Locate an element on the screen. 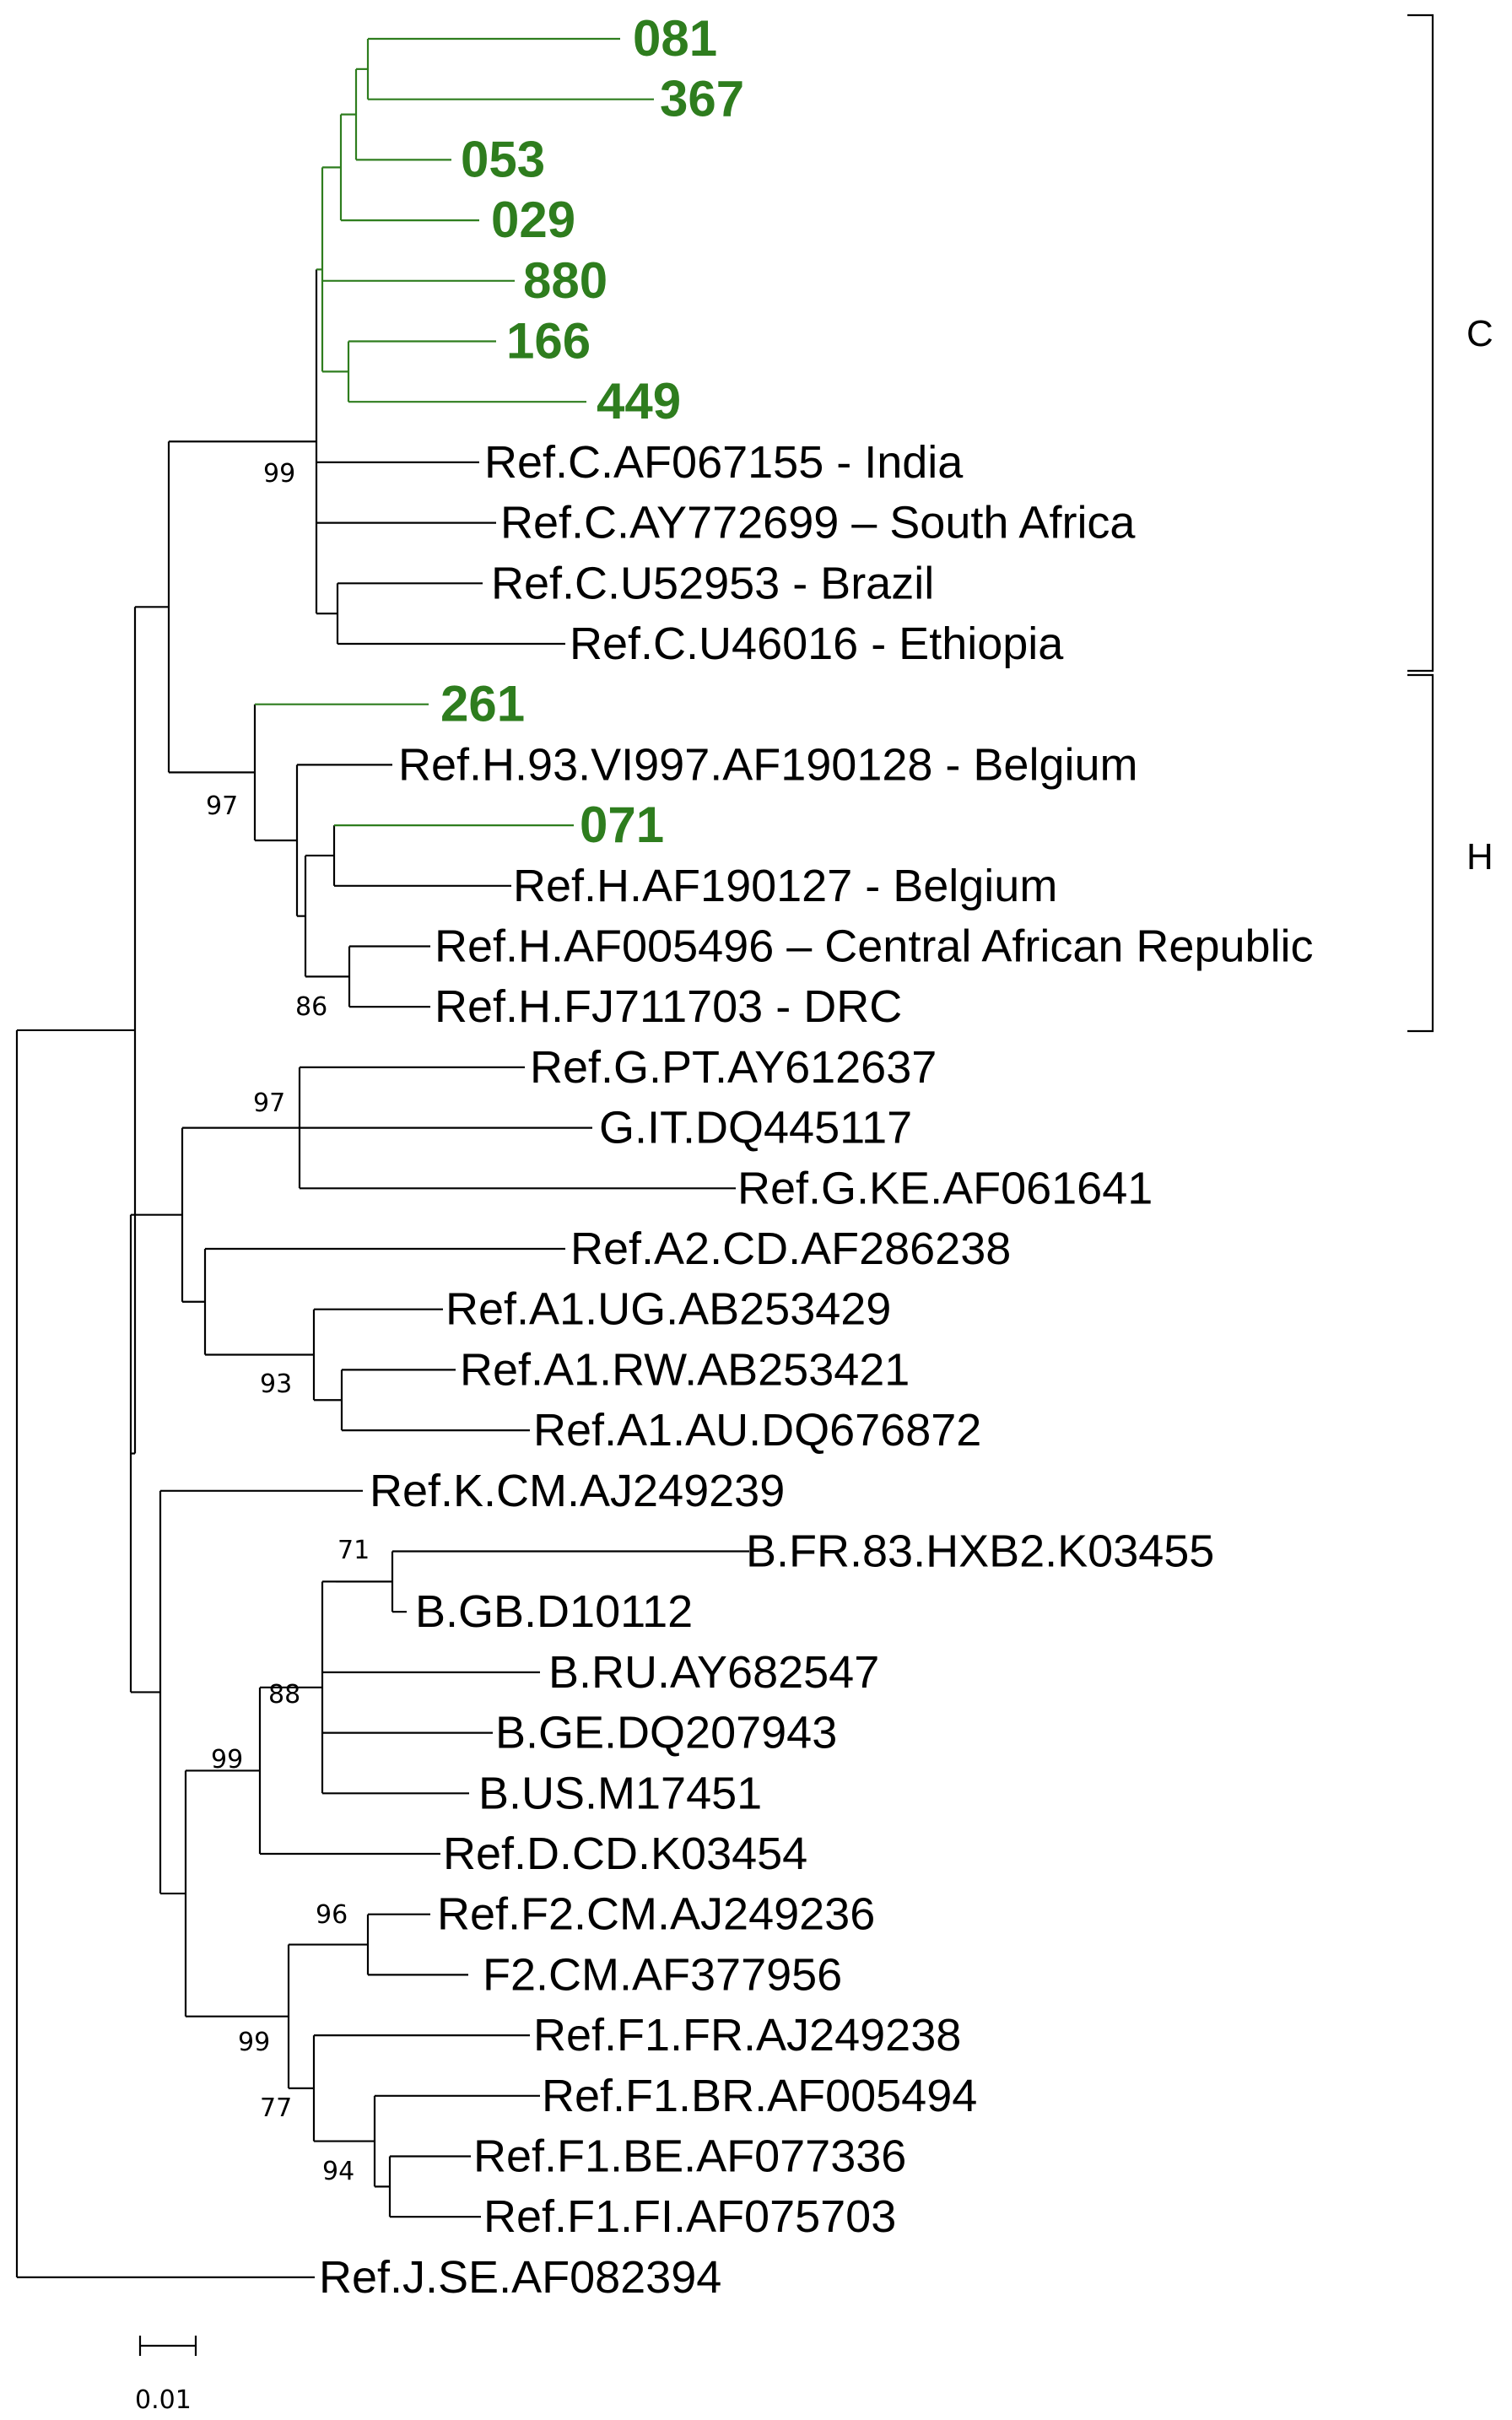 This screenshot has height=2420, width=1512. taxon-label: 166 is located at coordinates (548, 341).